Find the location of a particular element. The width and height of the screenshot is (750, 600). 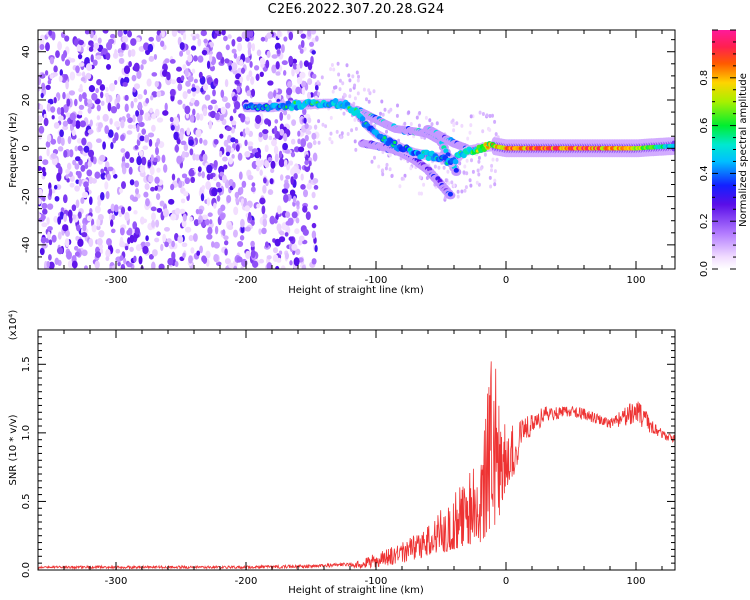

snr-y-multiplier: (x10⁴) is located at coordinates (13, 325).